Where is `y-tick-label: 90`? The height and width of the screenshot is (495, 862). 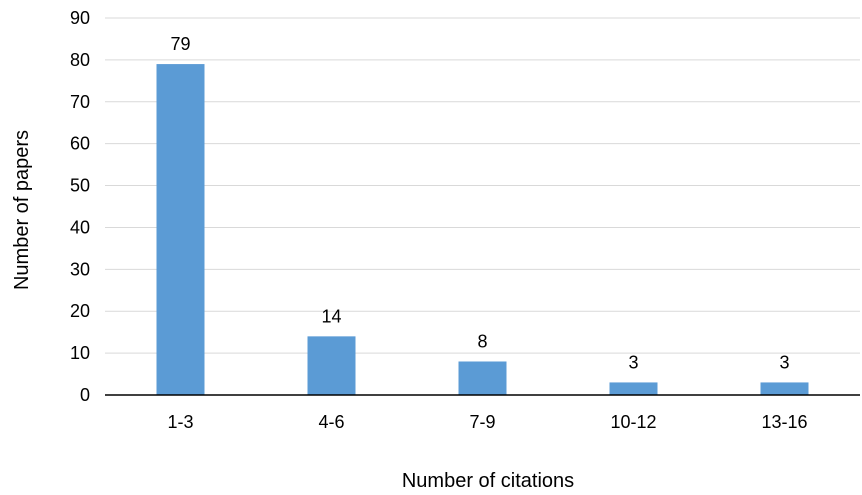 y-tick-label: 90 is located at coordinates (80, 18).